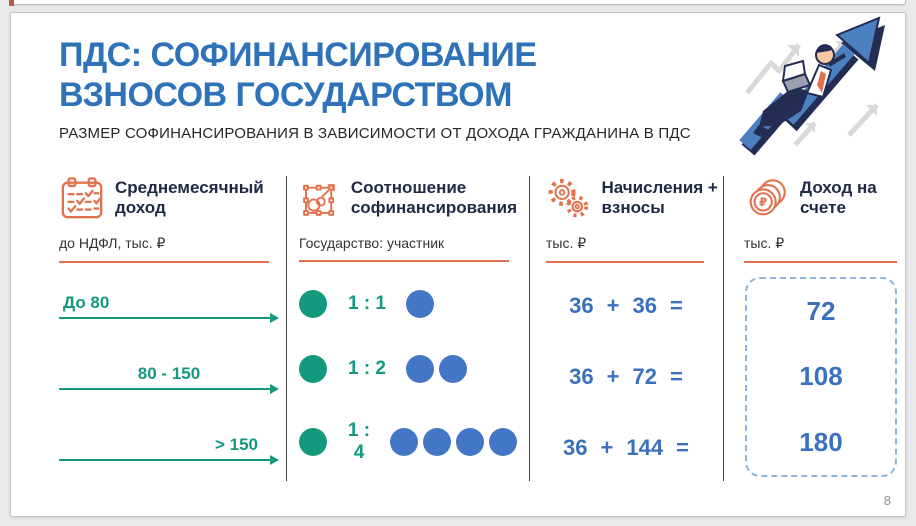  I want to click on column-unit-account-income: тыс. ₽, so click(764, 243).